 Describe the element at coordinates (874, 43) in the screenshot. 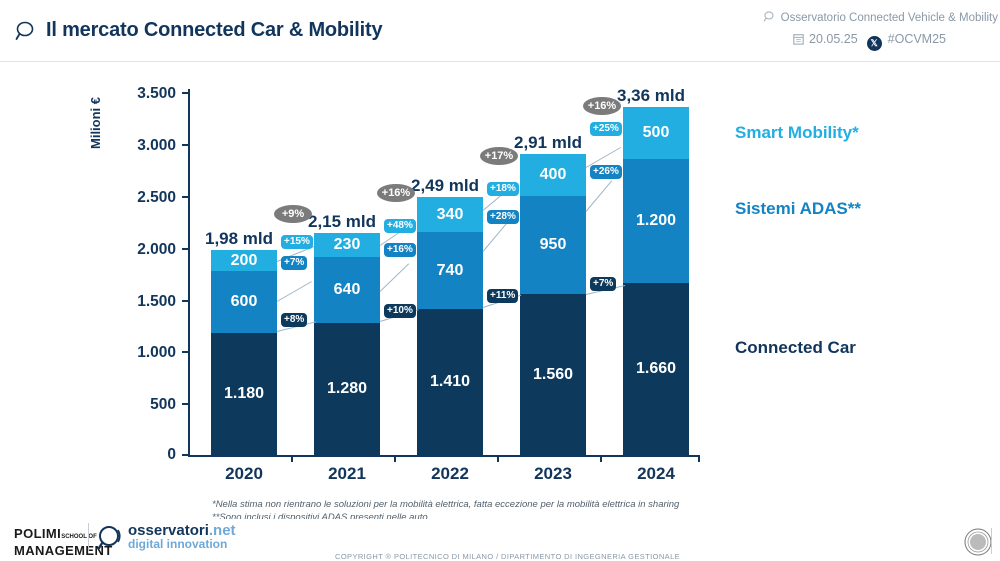

I see `x-social-icon: 𝕏` at that location.